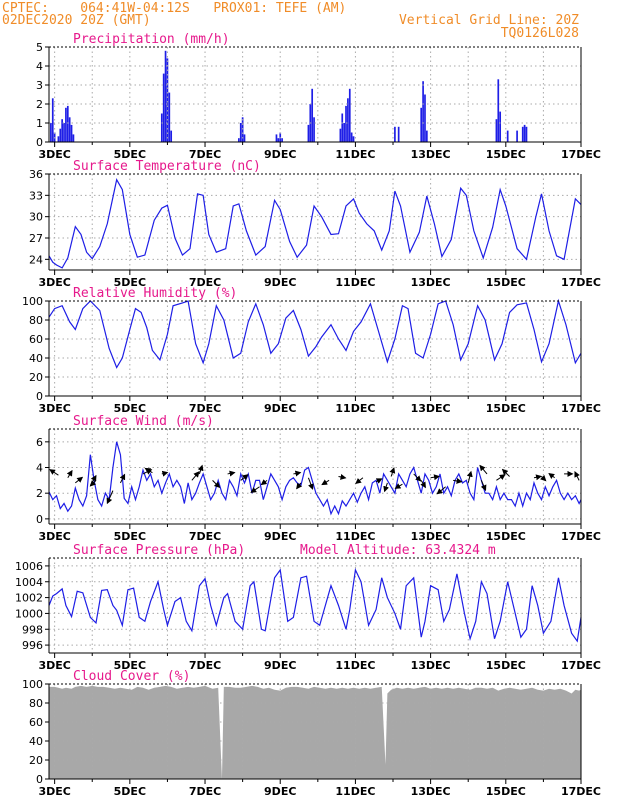  What do you see at coordinates (39, 519) in the screenshot?
I see `y-tick-label: 0` at bounding box center [39, 519].